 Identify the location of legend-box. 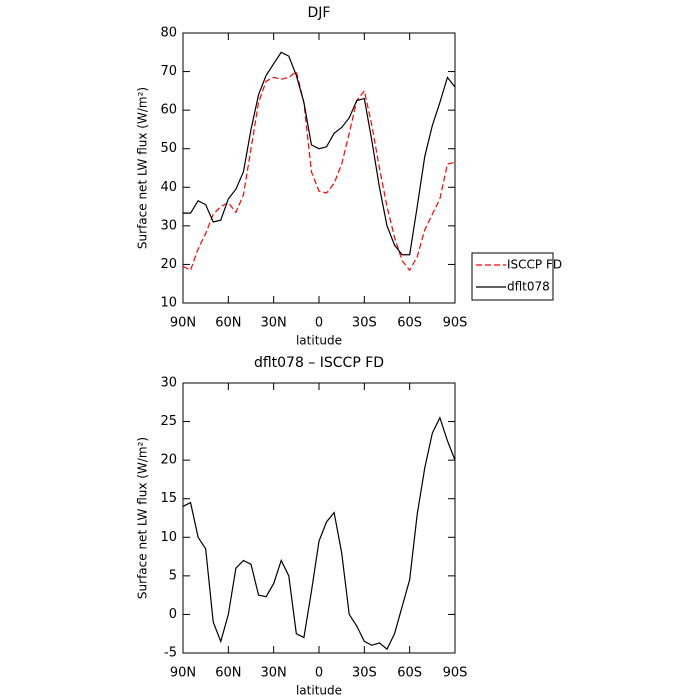
(512, 276).